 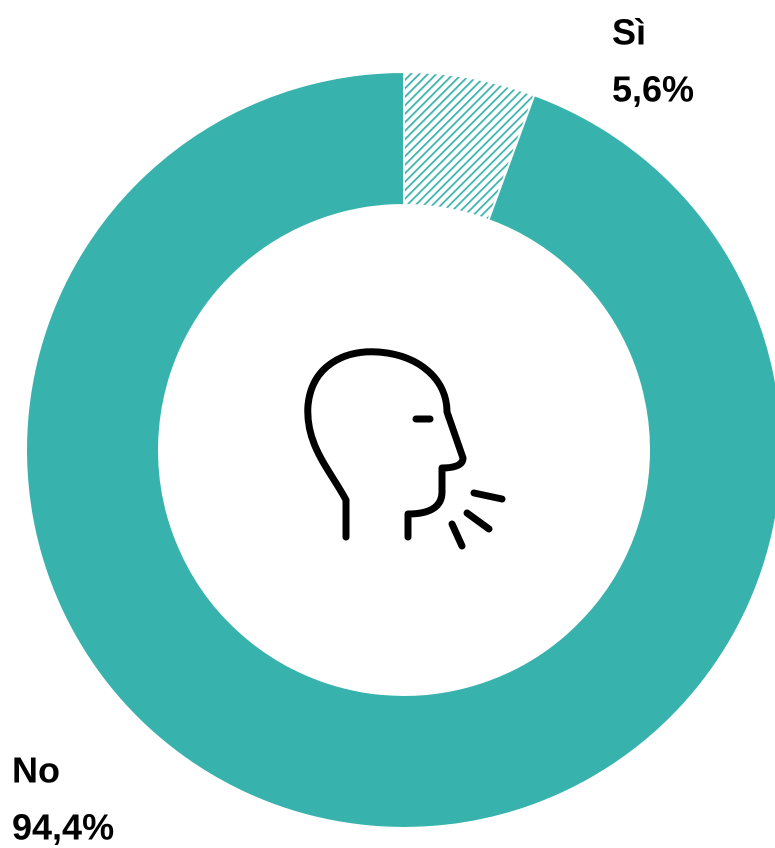 What do you see at coordinates (629, 32) in the screenshot?
I see `category-label: Sì` at bounding box center [629, 32].